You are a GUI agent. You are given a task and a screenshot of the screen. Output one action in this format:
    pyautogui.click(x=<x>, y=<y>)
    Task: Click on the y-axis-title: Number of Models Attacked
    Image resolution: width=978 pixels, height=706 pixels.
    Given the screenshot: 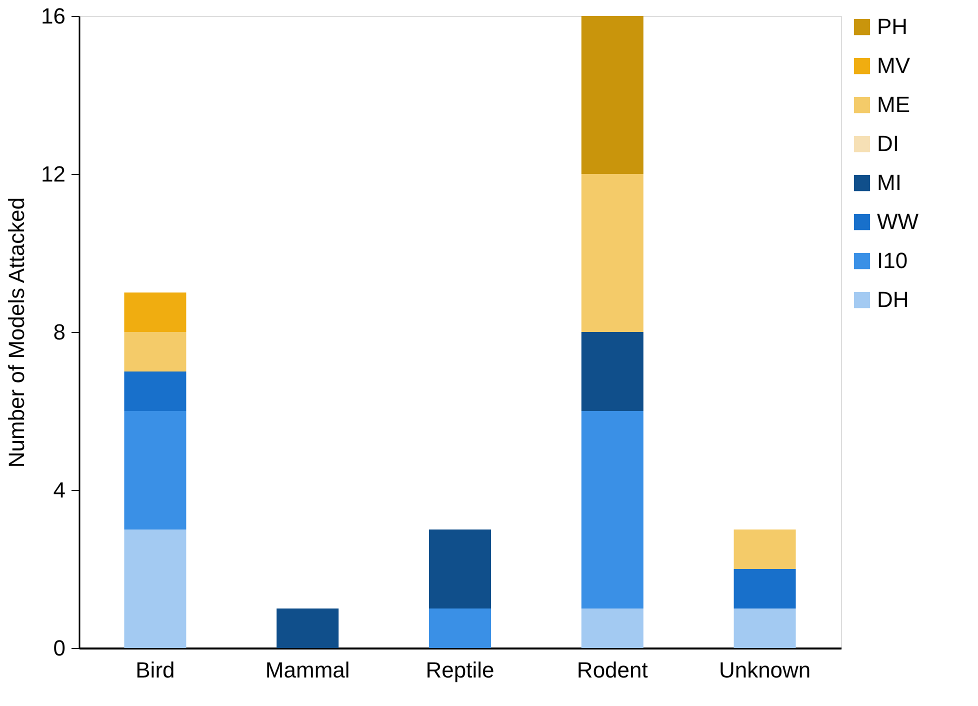 What is the action you would take?
    pyautogui.click(x=17, y=332)
    